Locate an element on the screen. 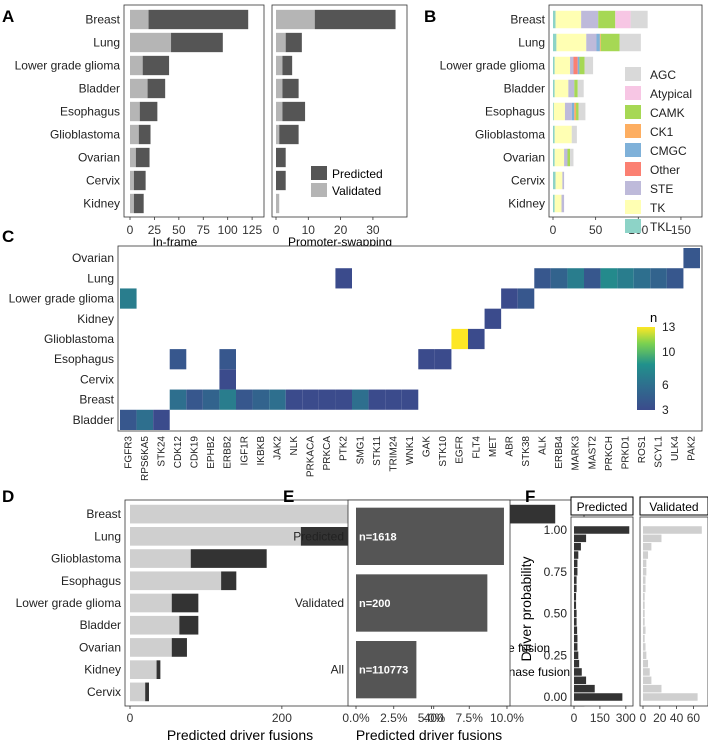  panel-c-gene-smg1: SMG1 is located at coordinates (360, 450).